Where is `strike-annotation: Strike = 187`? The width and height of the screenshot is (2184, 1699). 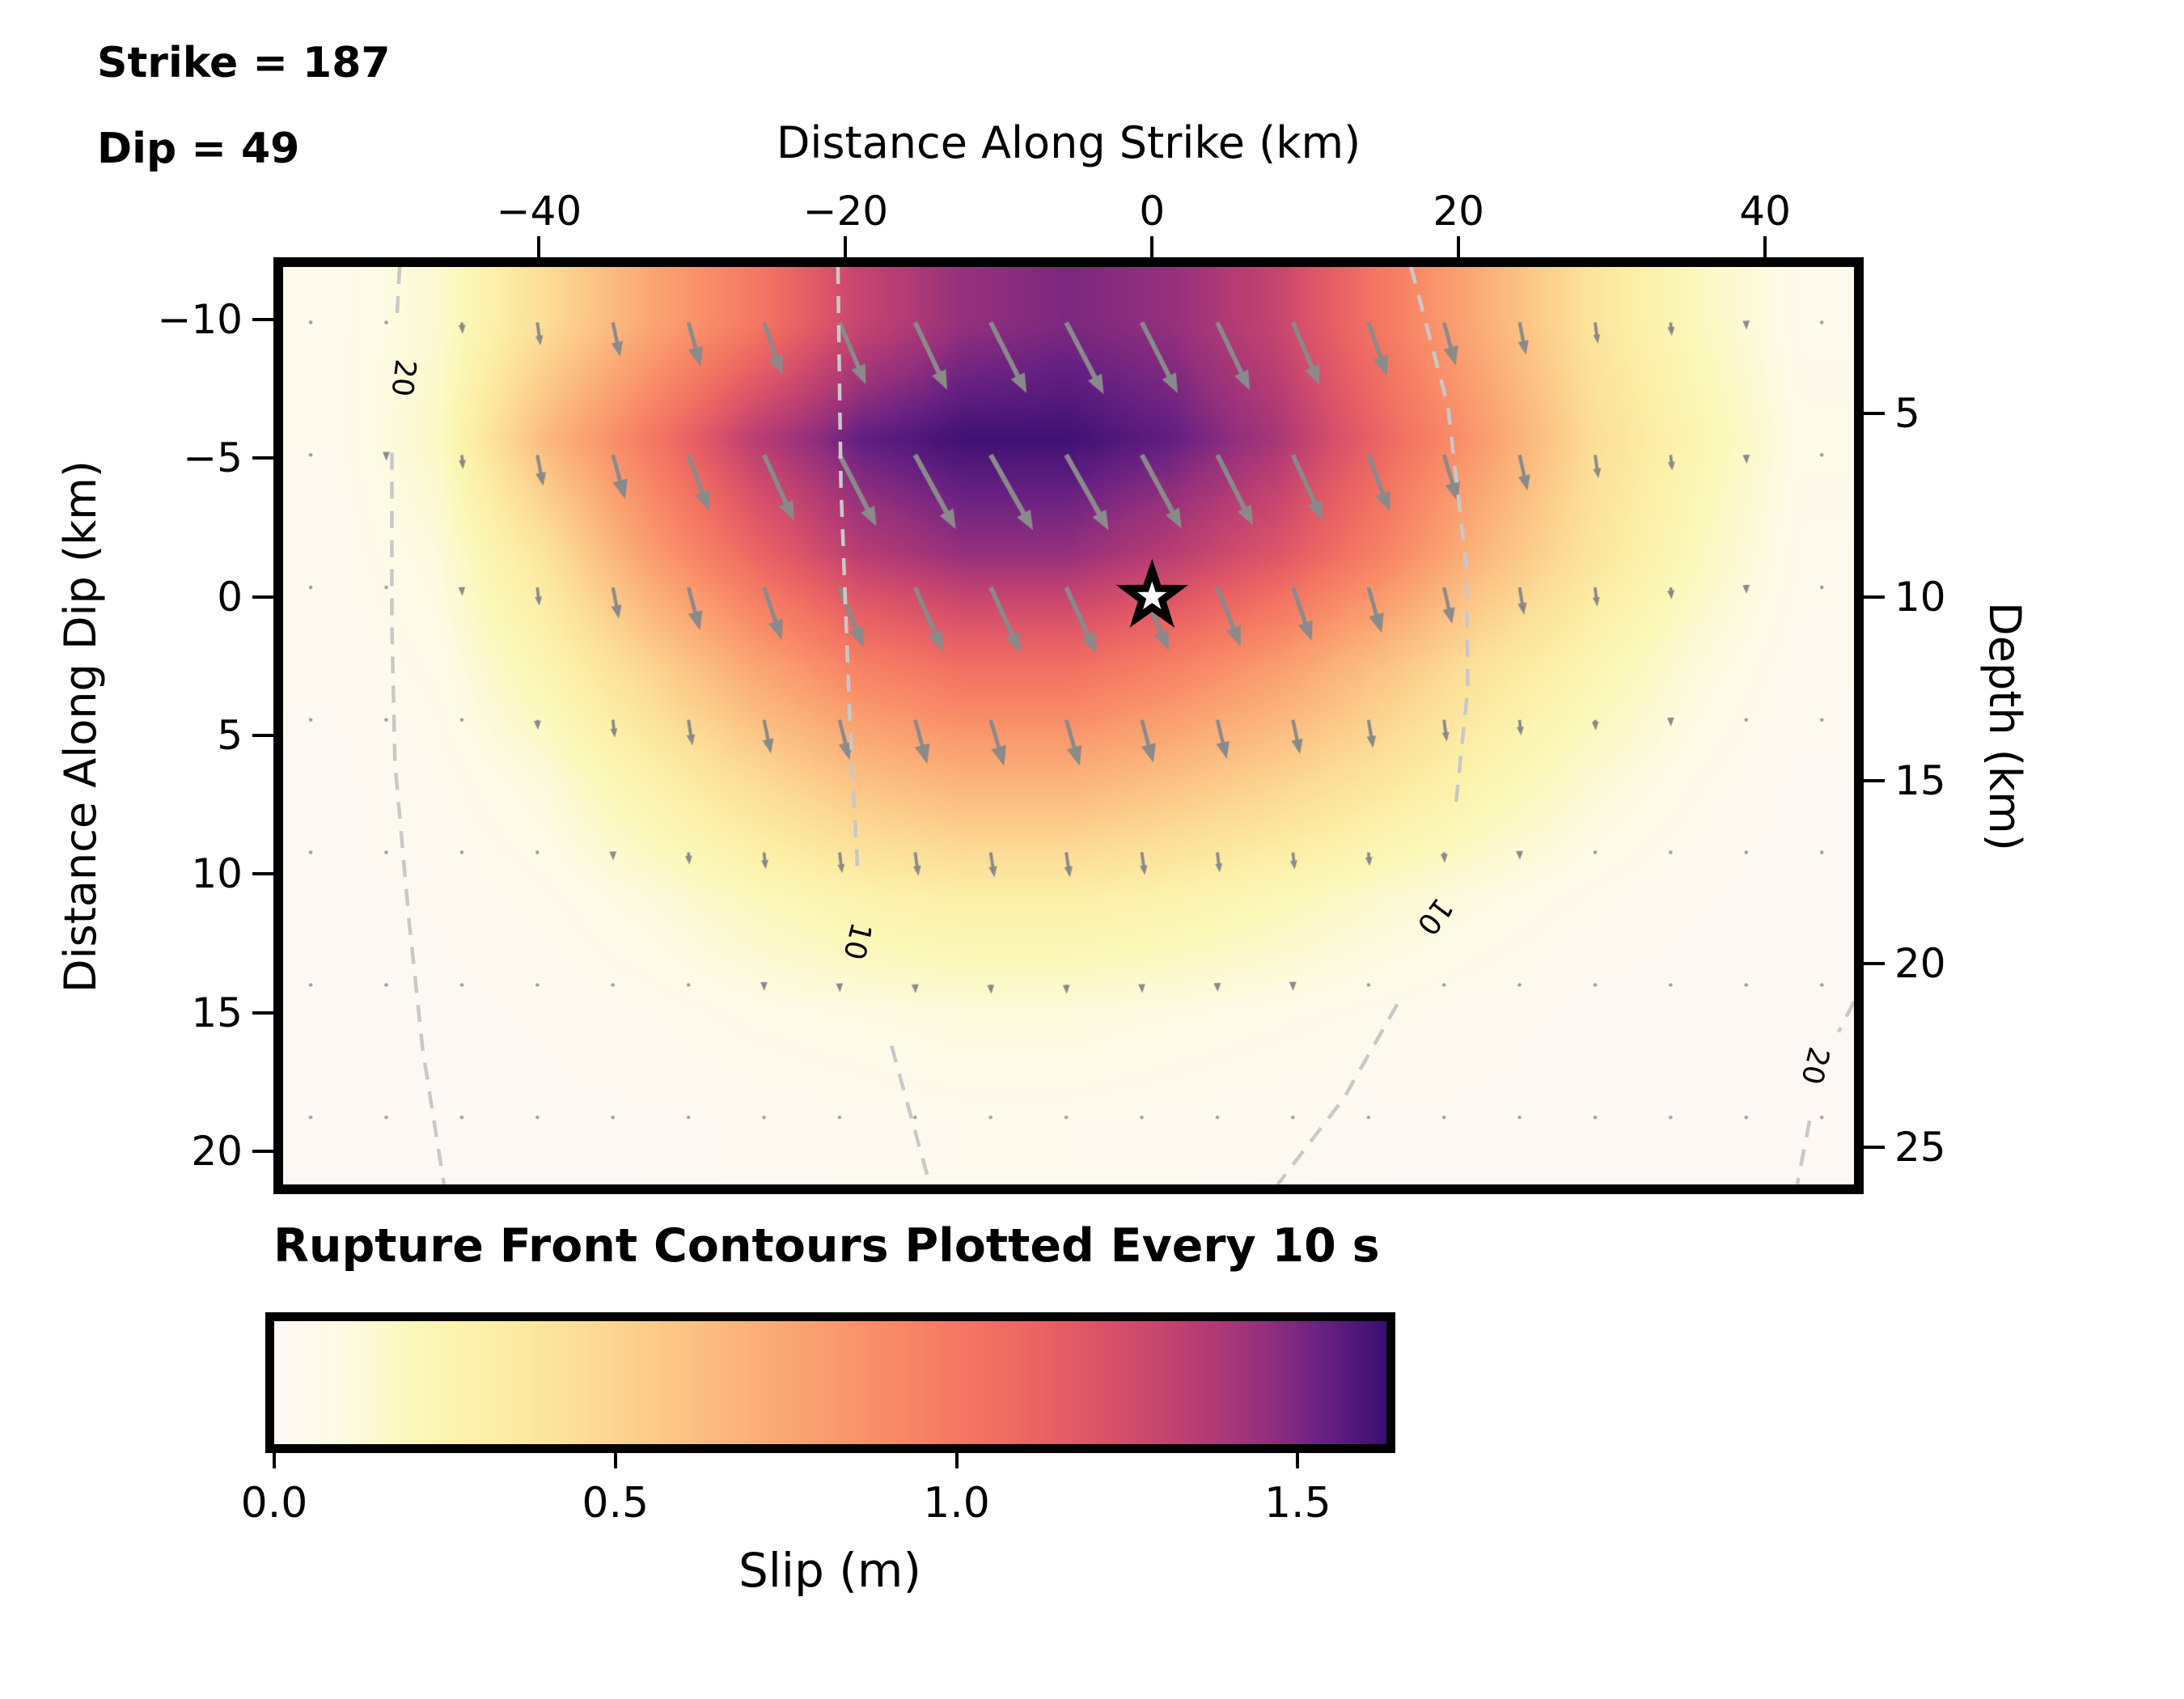
strike-annotation: Strike = 187 is located at coordinates (244, 63).